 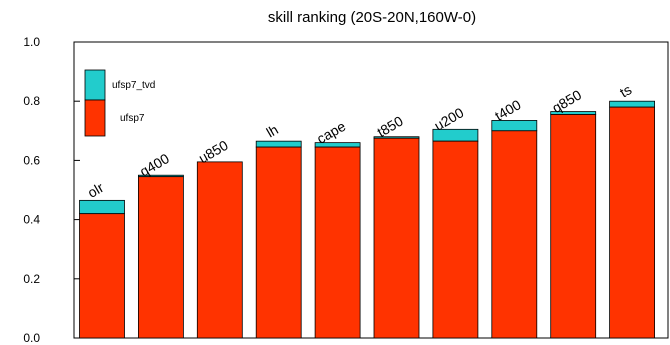 I want to click on y-tick-label: 0.4, so click(x=31, y=220).